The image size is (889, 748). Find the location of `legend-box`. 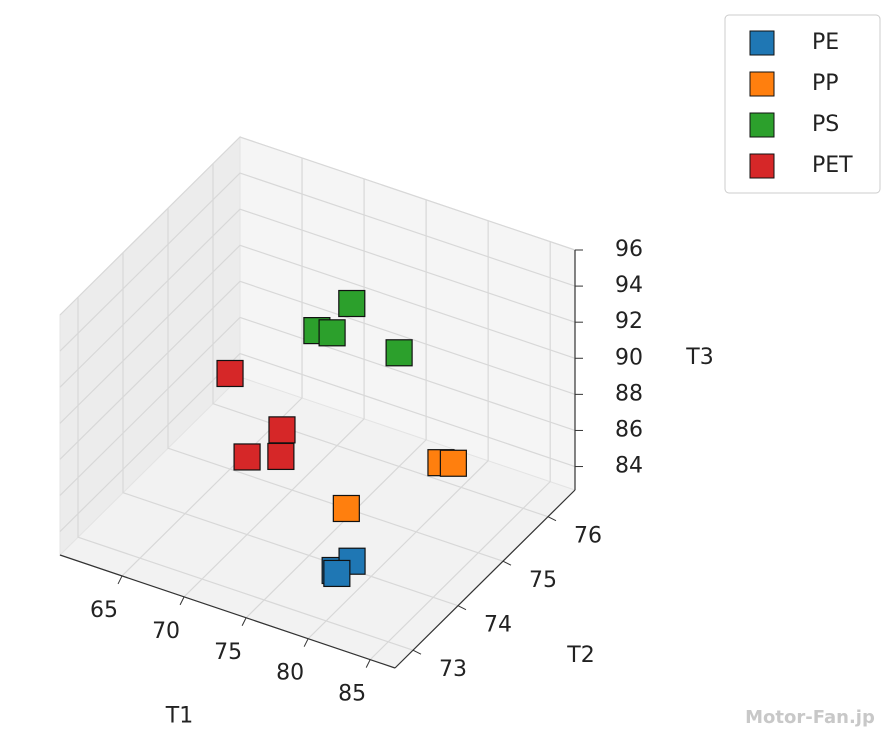

legend-box is located at coordinates (802, 104).